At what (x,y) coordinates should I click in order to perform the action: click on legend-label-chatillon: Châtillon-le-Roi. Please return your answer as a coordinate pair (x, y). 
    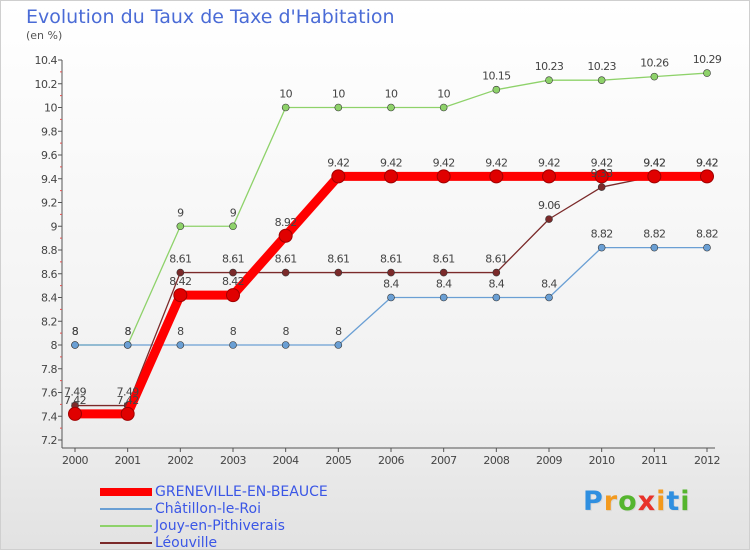
    Looking at the image, I should click on (208, 509).